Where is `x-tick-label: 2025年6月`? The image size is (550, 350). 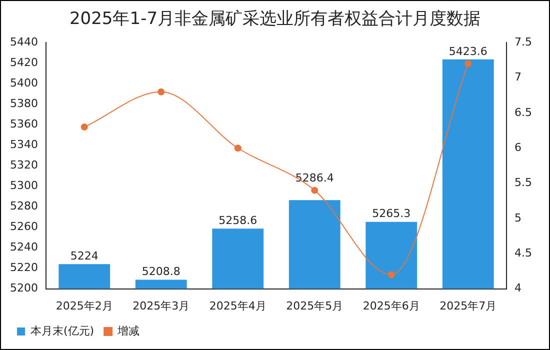 x-tick-label: 2025年6月 is located at coordinates (391, 305).